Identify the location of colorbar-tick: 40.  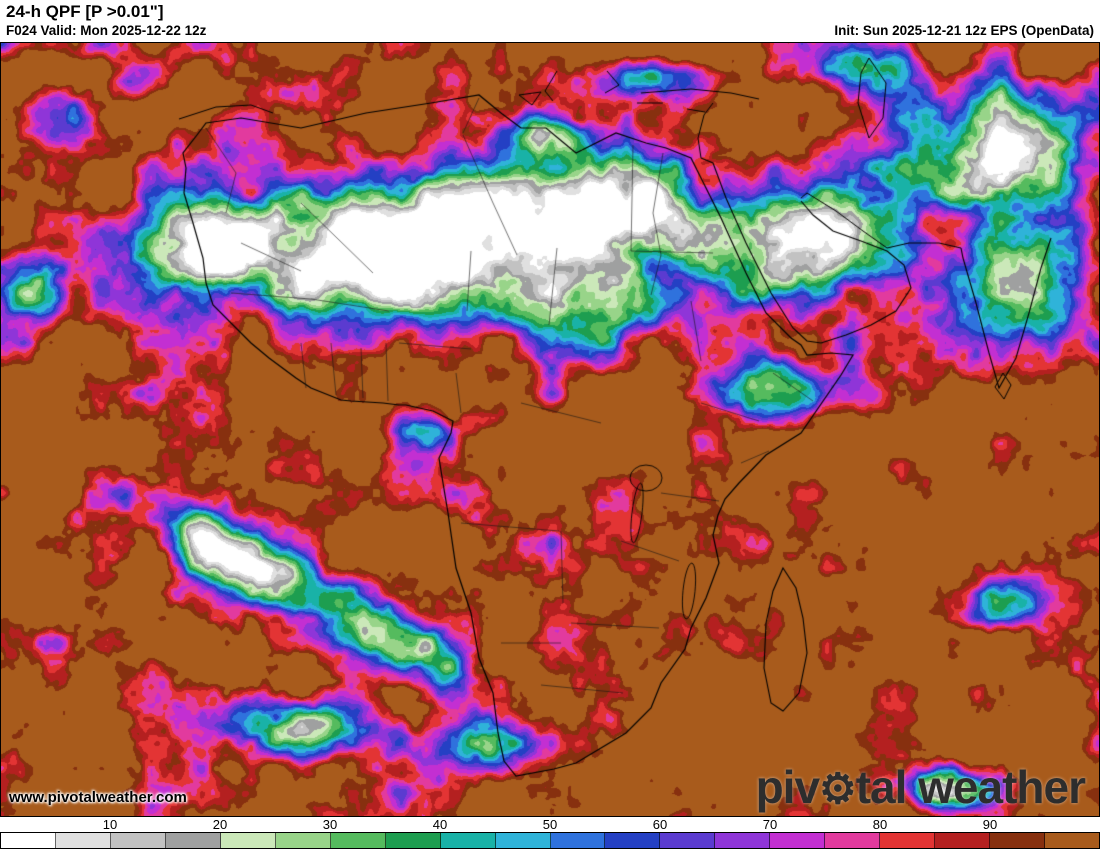
(440, 824).